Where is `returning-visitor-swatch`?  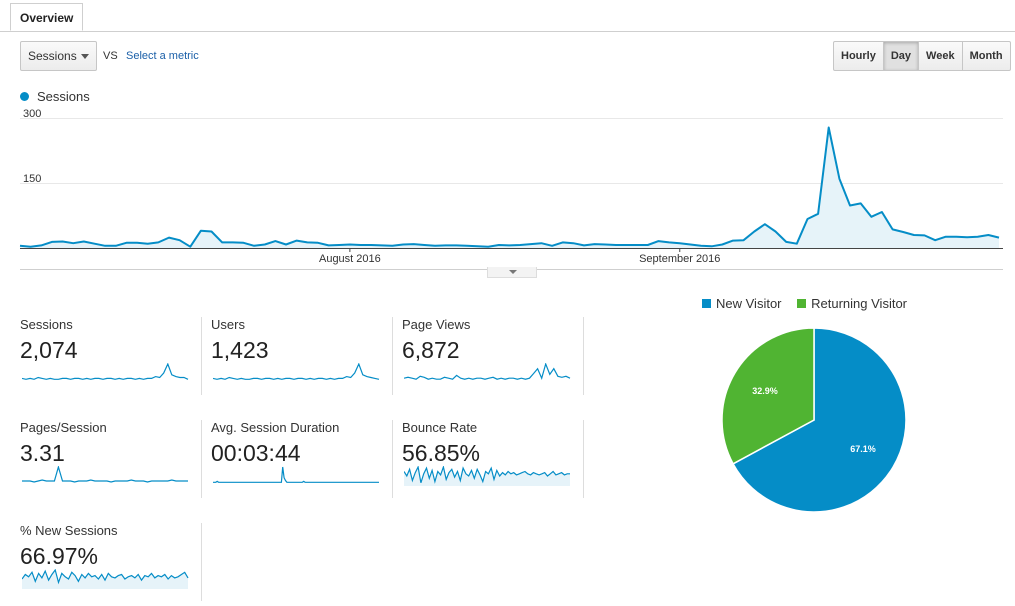
returning-visitor-swatch is located at coordinates (802, 303).